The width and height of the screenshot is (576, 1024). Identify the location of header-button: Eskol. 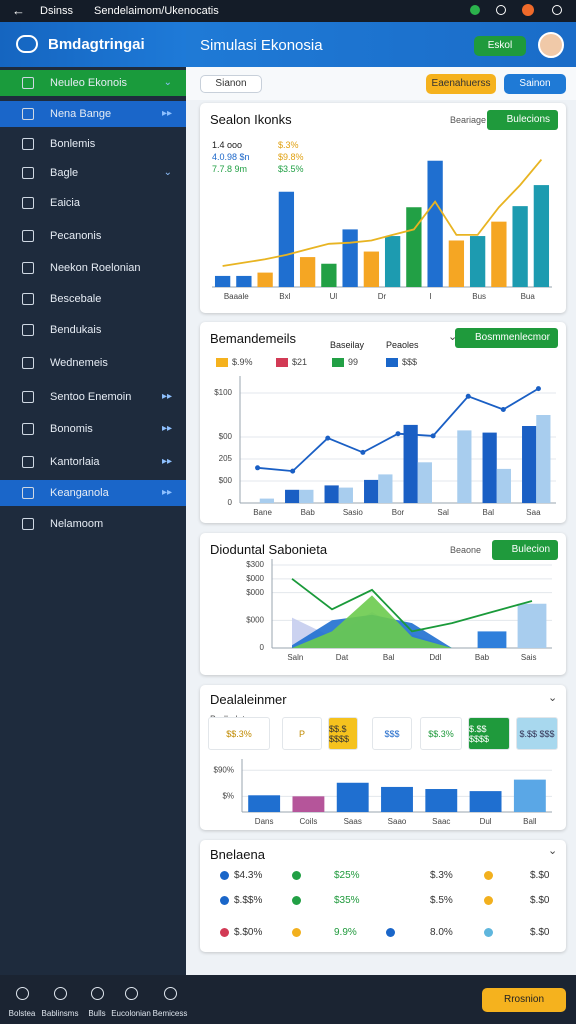
(500, 46).